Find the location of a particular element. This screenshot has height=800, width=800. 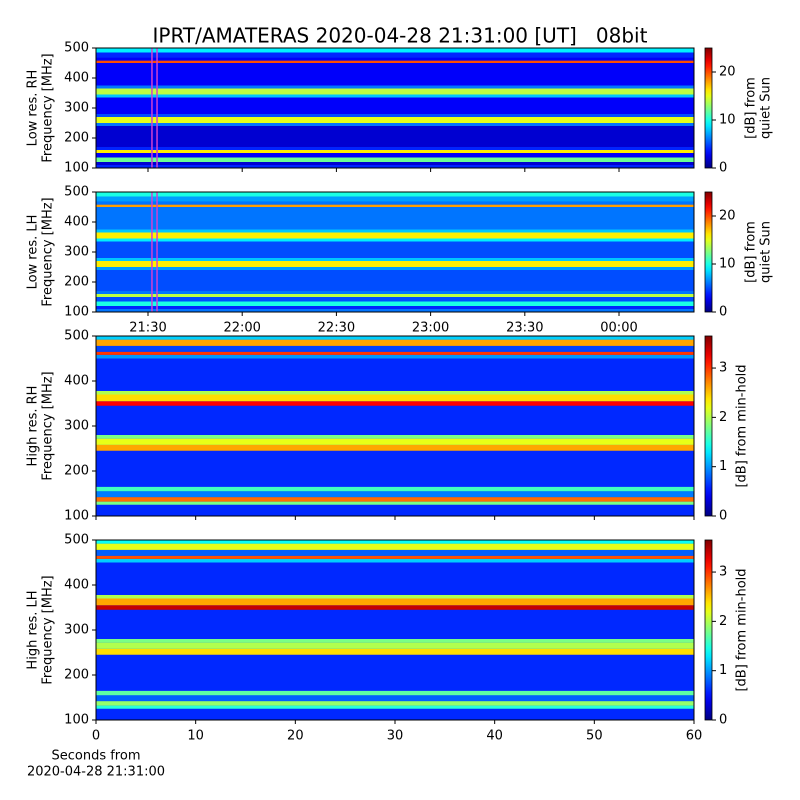

y-axis-label: High res. RH is located at coordinates (33, 426).